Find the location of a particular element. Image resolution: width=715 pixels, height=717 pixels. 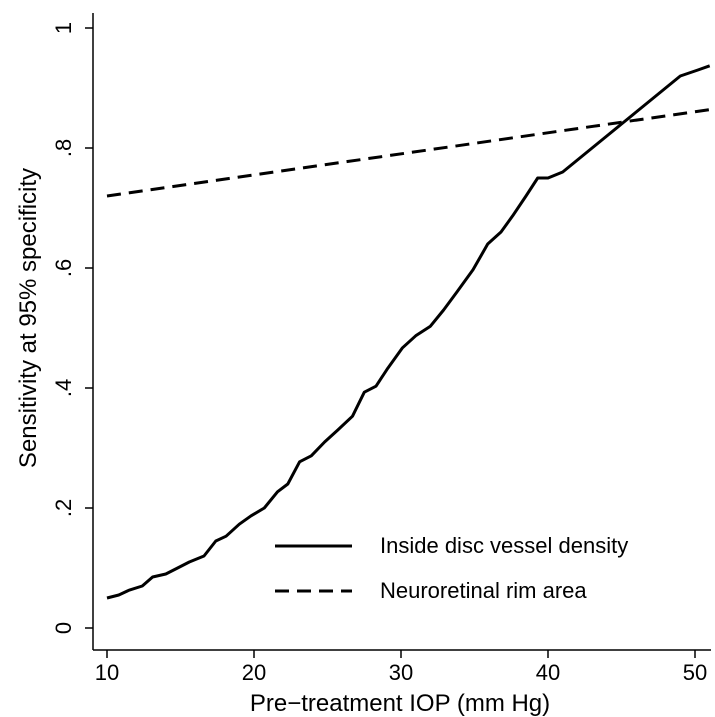

legend-label-2: Neuroretinal rim area is located at coordinates (483, 590).